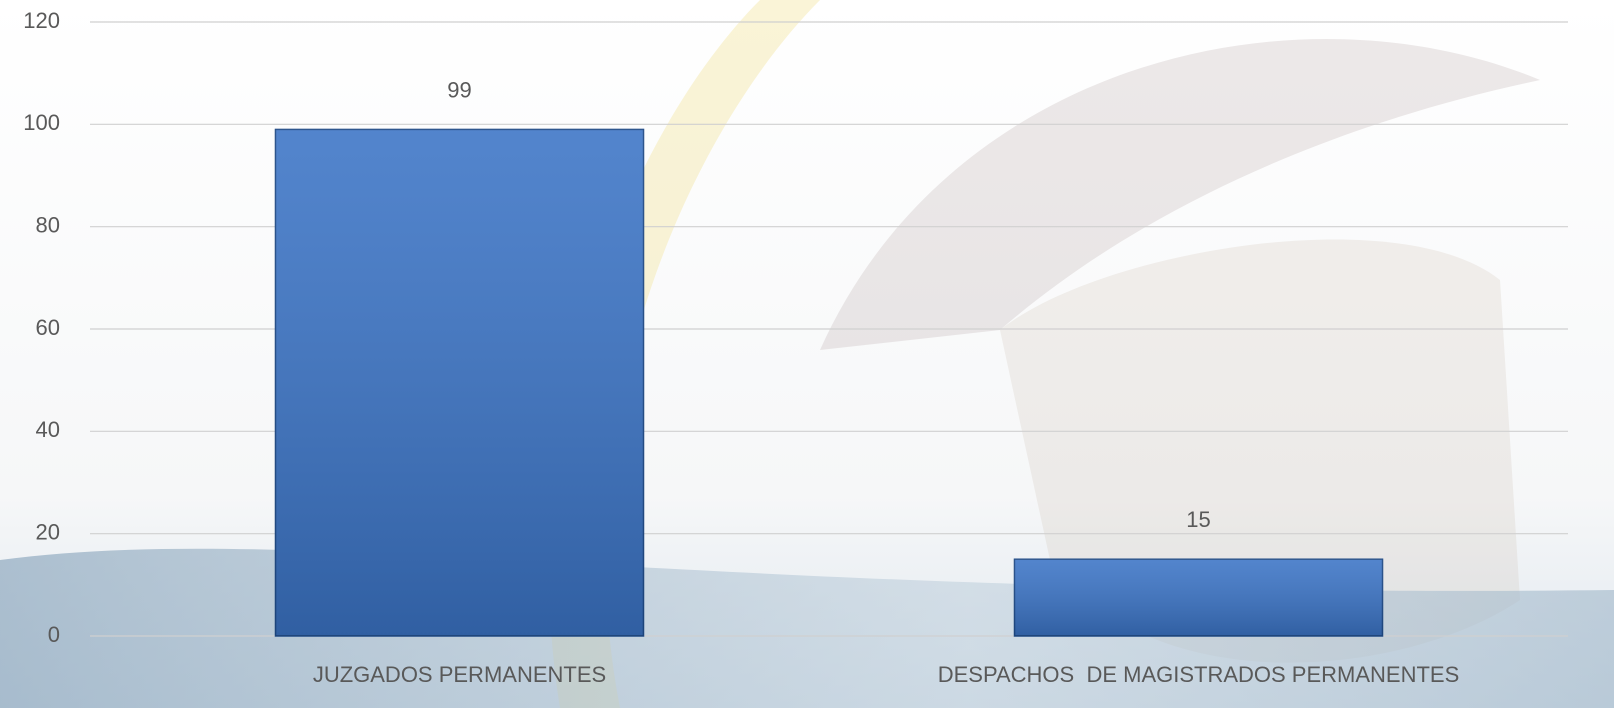  What do you see at coordinates (1199, 674) in the screenshot?
I see `x-tick-label: DESPACHOS DE MAGISTRADOS PERMANENTES` at bounding box center [1199, 674].